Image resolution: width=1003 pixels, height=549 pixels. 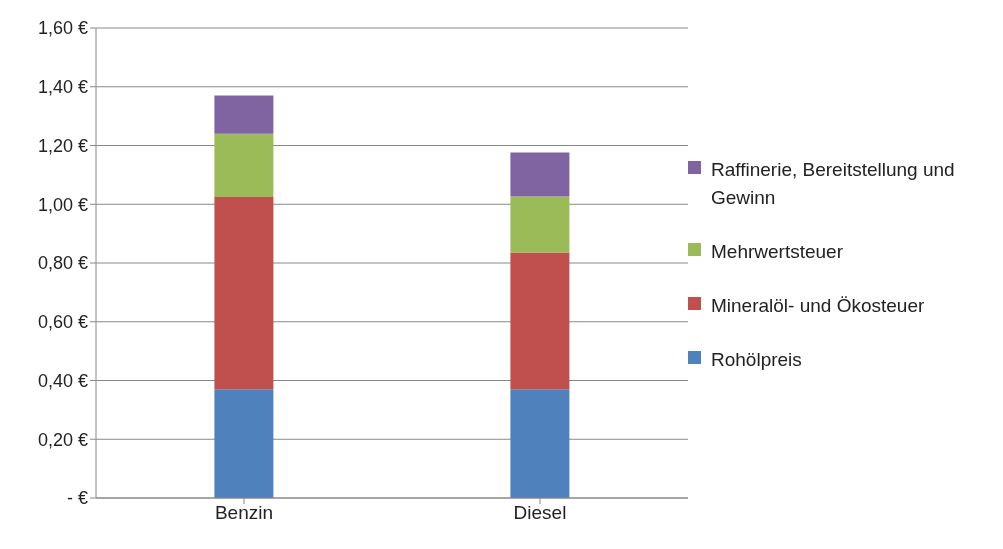 What do you see at coordinates (62, 145) in the screenshot?
I see `y-tick-label: 1,20 €` at bounding box center [62, 145].